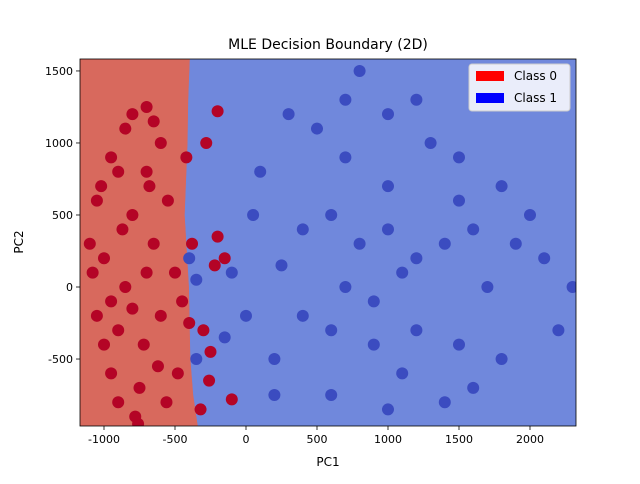 The image size is (640, 484). I want to click on x-tick-label: 2000, so click(530, 439).